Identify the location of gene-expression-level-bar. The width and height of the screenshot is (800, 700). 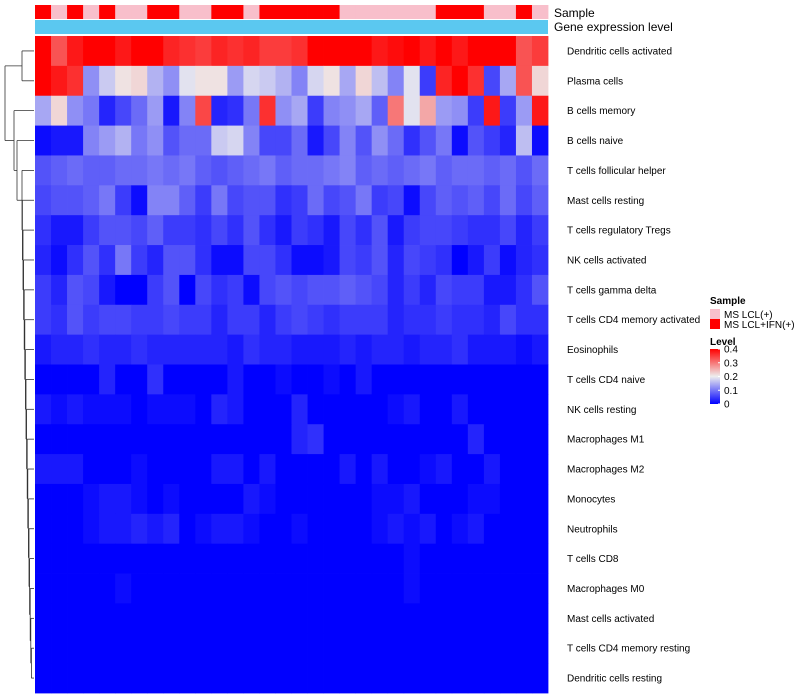
(291, 27).